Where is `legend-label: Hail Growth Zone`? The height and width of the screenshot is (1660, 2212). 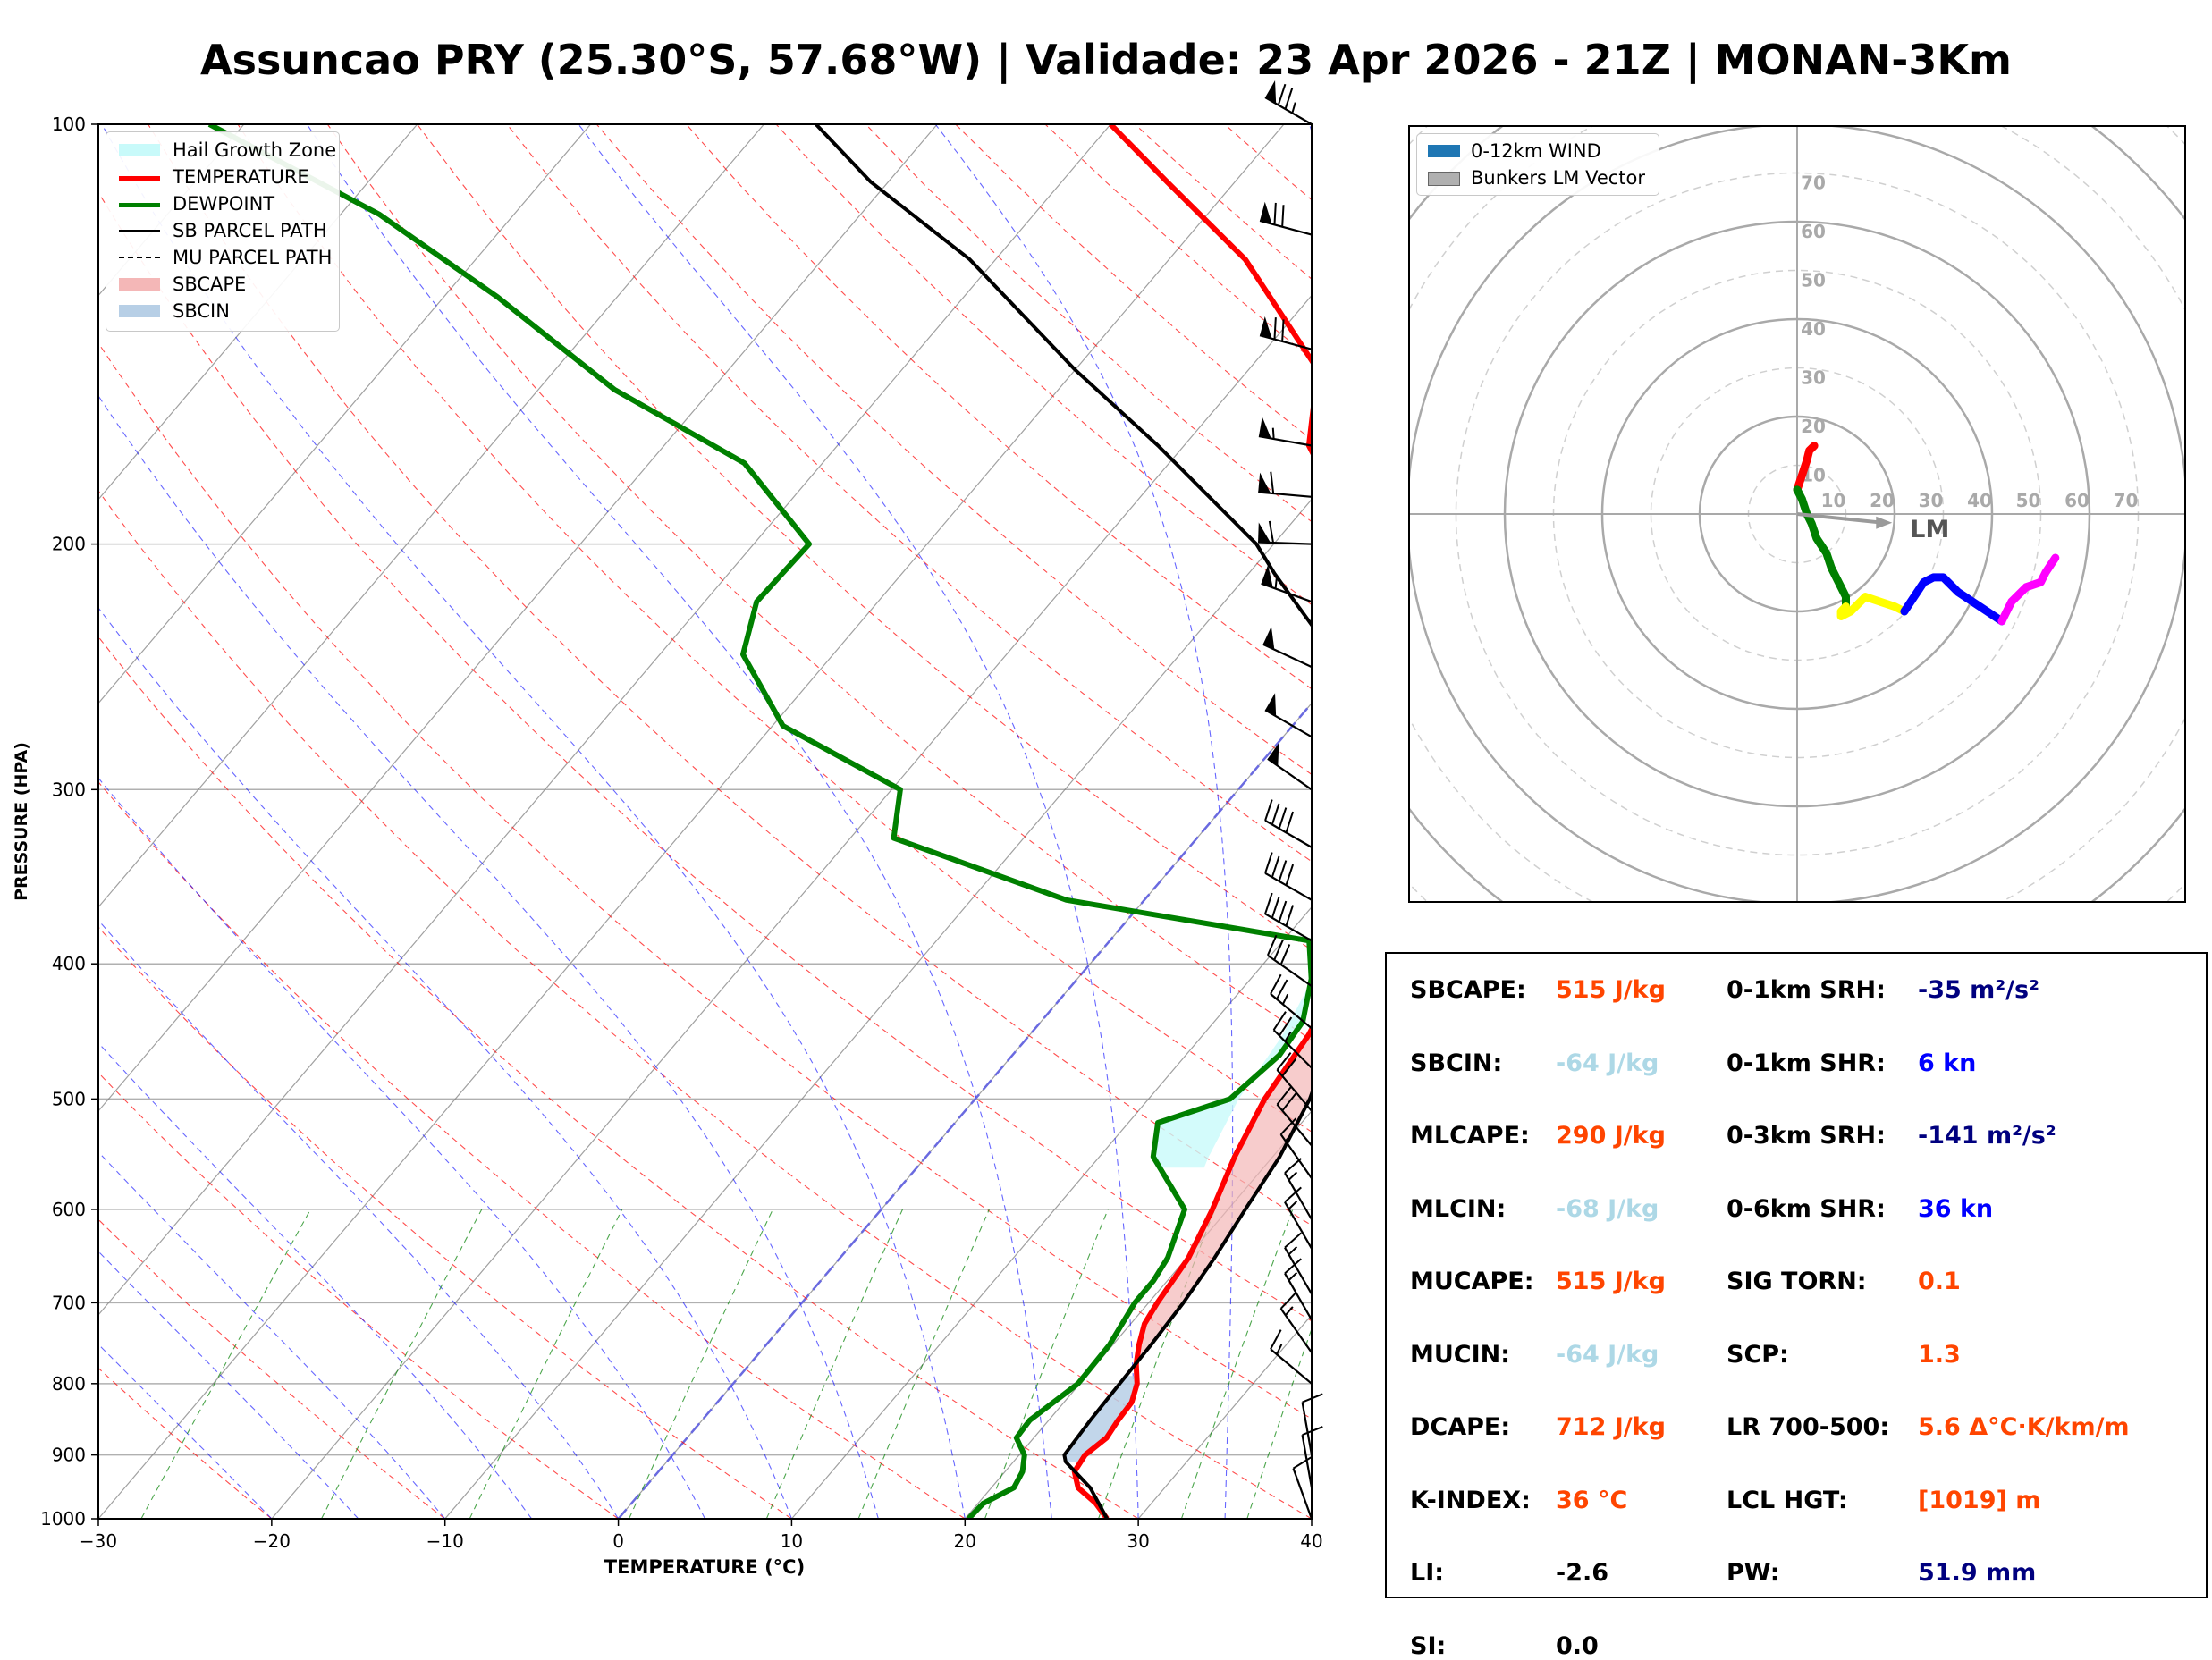 legend-label: Hail Growth Zone is located at coordinates (254, 150).